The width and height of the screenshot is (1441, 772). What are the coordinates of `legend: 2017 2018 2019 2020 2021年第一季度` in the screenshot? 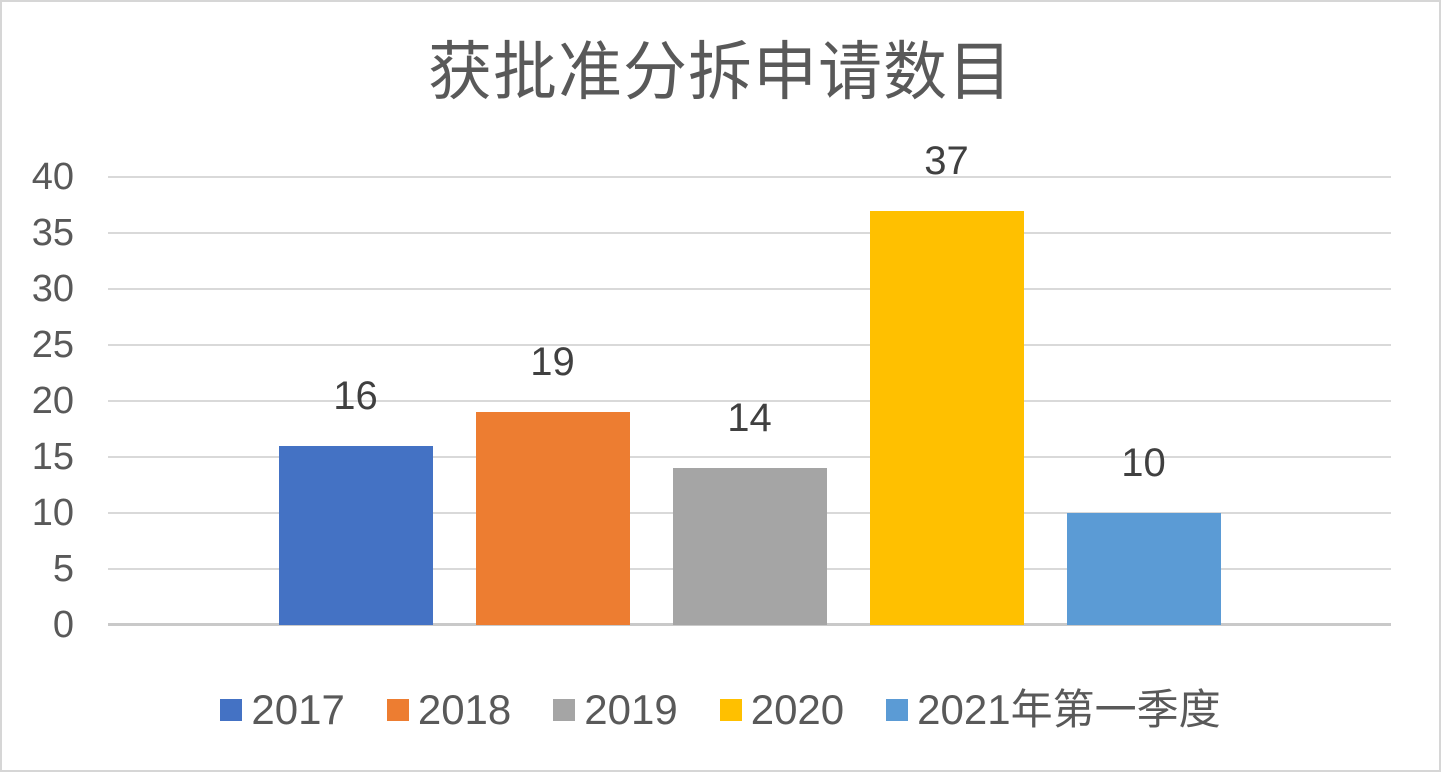 It's located at (720, 710).